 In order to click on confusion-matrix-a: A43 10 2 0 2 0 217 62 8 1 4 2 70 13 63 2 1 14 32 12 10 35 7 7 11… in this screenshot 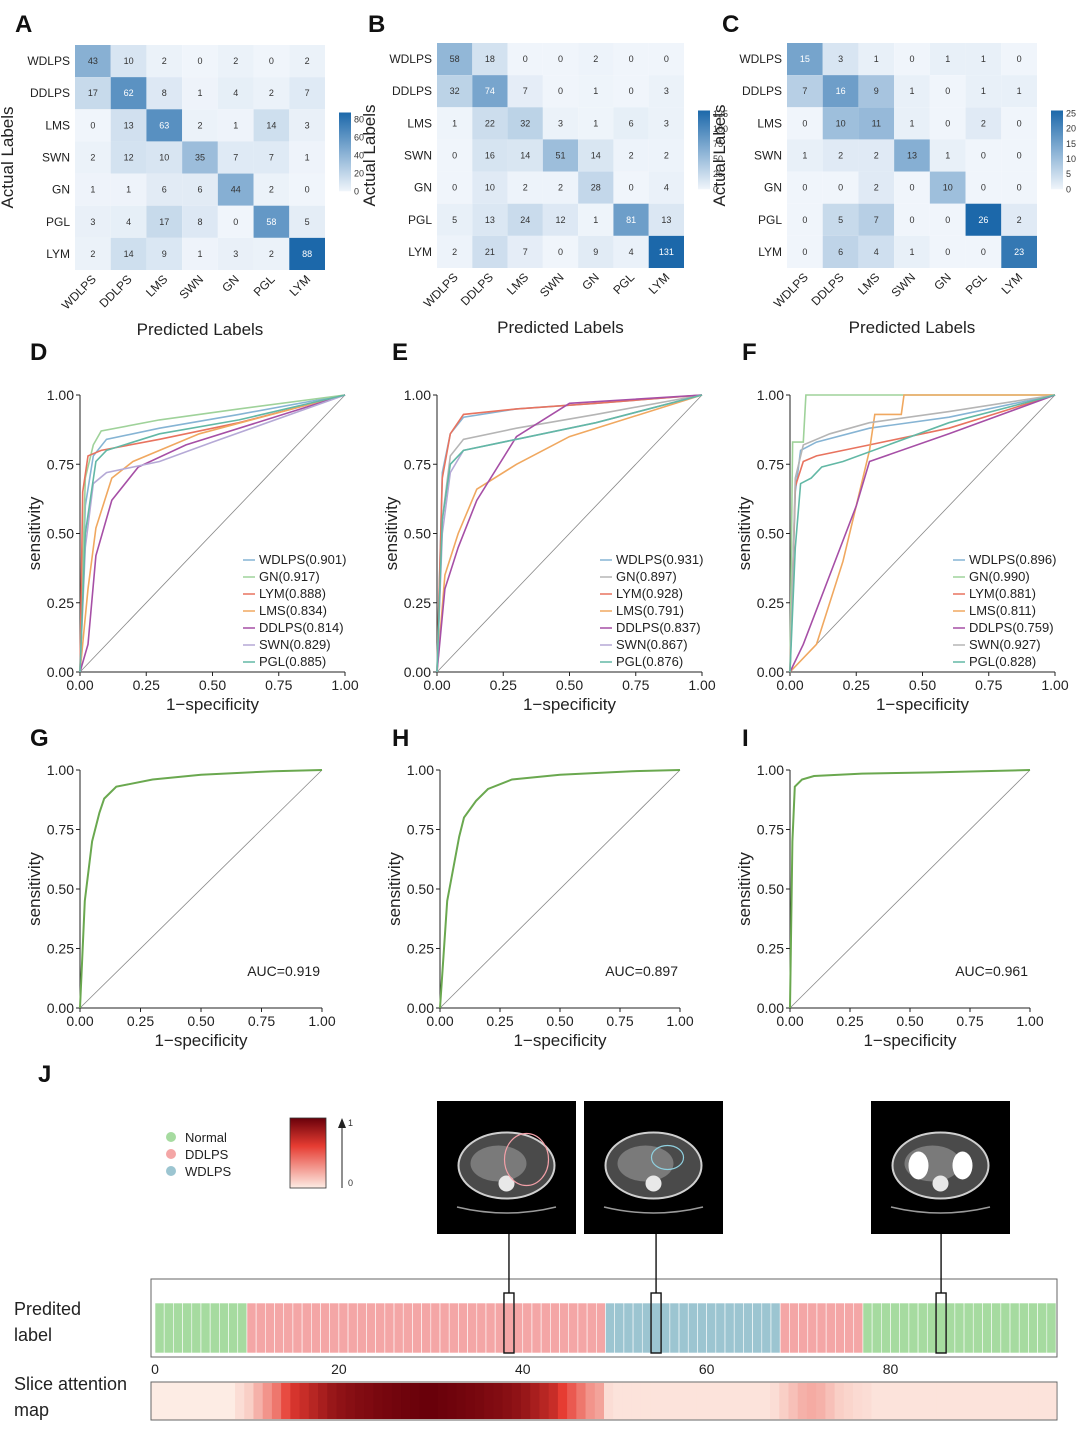, I will do `click(182, 175)`.